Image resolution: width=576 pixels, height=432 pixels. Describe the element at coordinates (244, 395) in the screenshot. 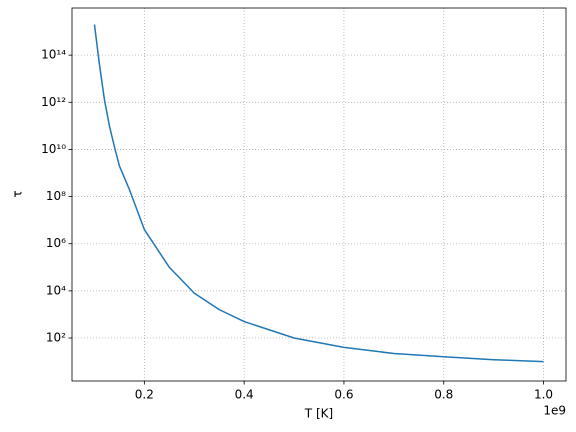

I see `x-tick-label: 0.4` at that location.